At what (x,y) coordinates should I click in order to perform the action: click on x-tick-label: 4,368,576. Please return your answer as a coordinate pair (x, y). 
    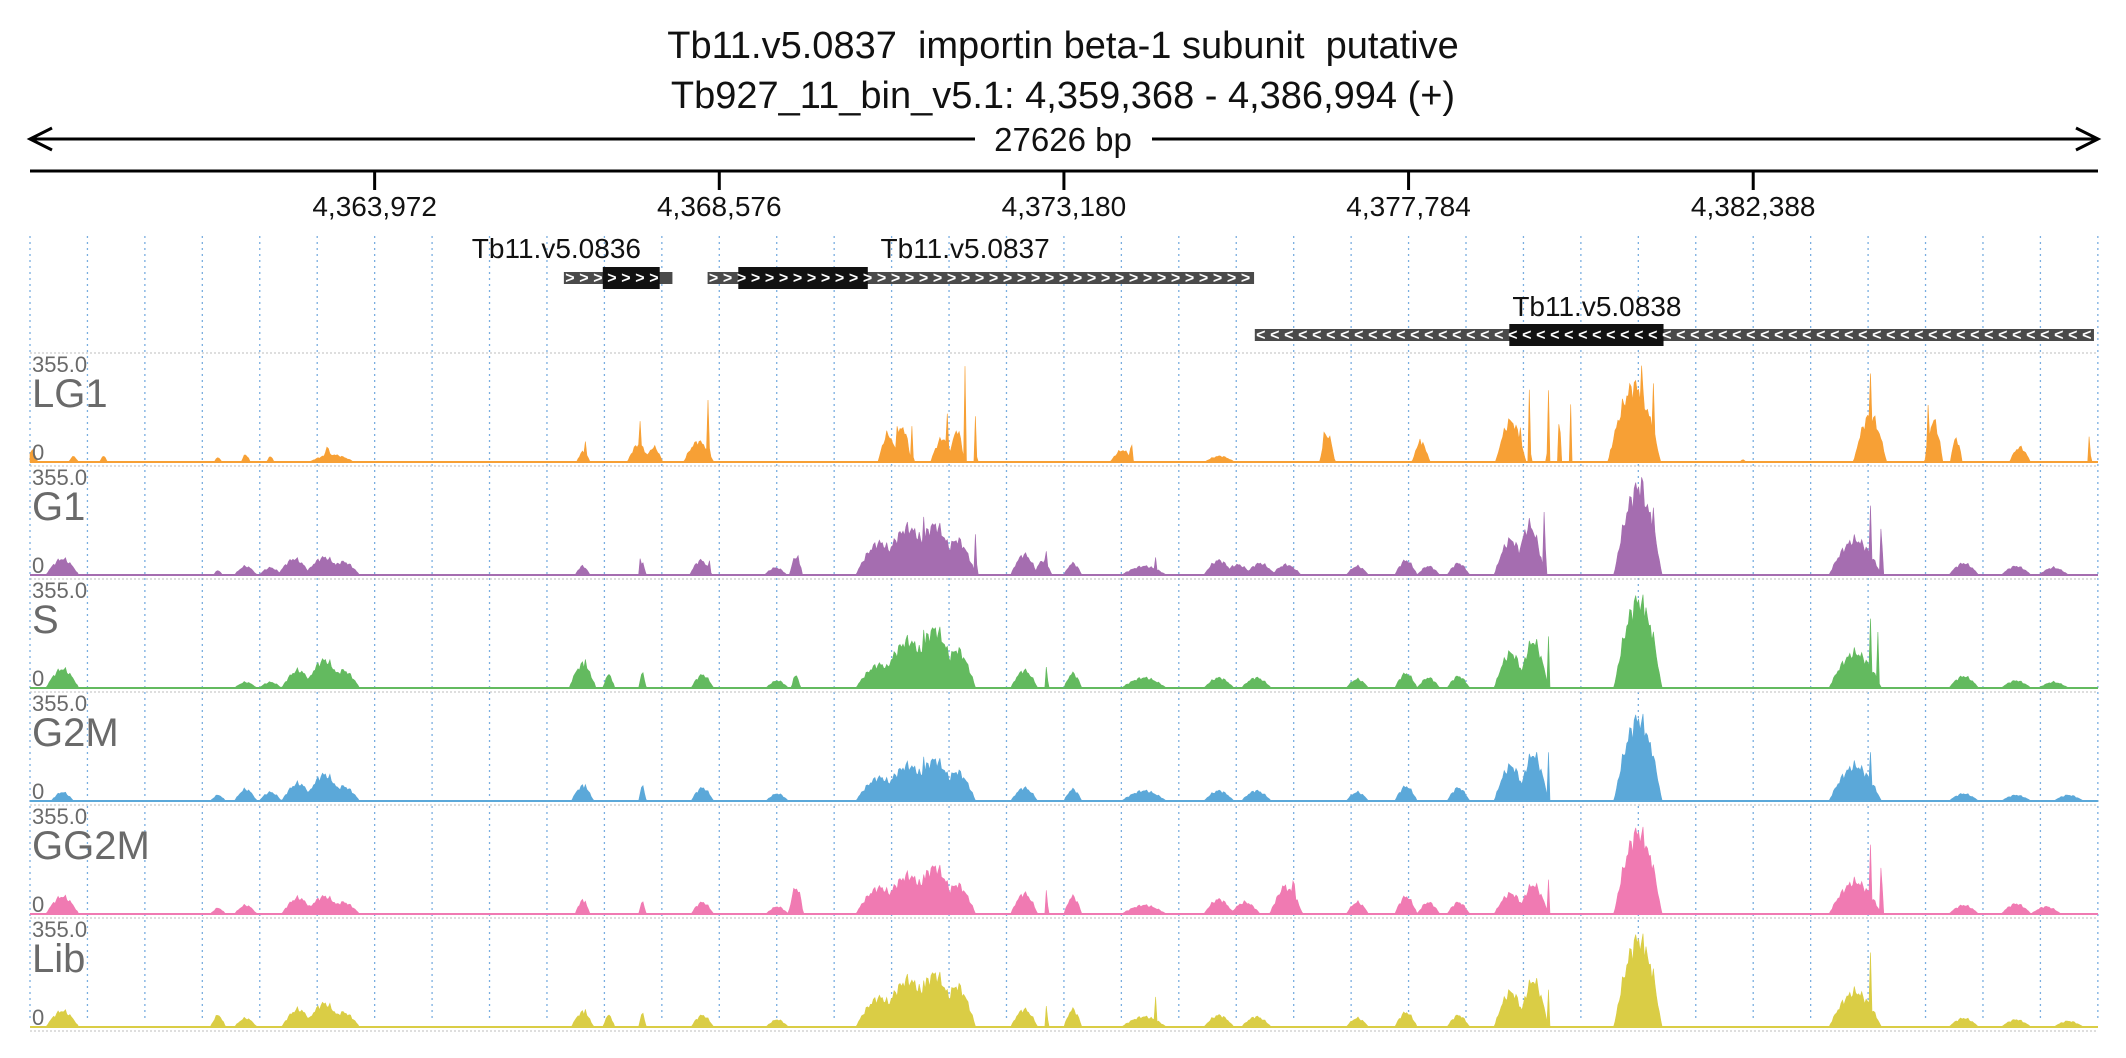
    Looking at the image, I should click on (719, 206).